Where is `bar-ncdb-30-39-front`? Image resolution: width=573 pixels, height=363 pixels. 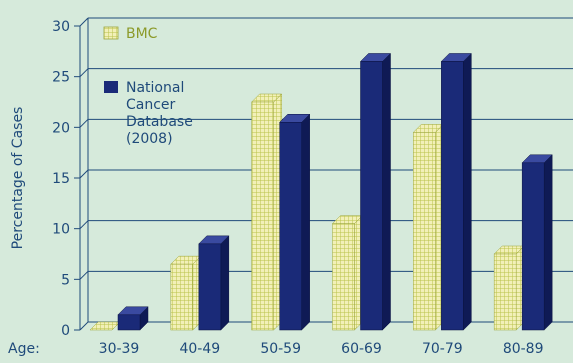
bar-ncdb-30-39-front is located at coordinates (129, 322).